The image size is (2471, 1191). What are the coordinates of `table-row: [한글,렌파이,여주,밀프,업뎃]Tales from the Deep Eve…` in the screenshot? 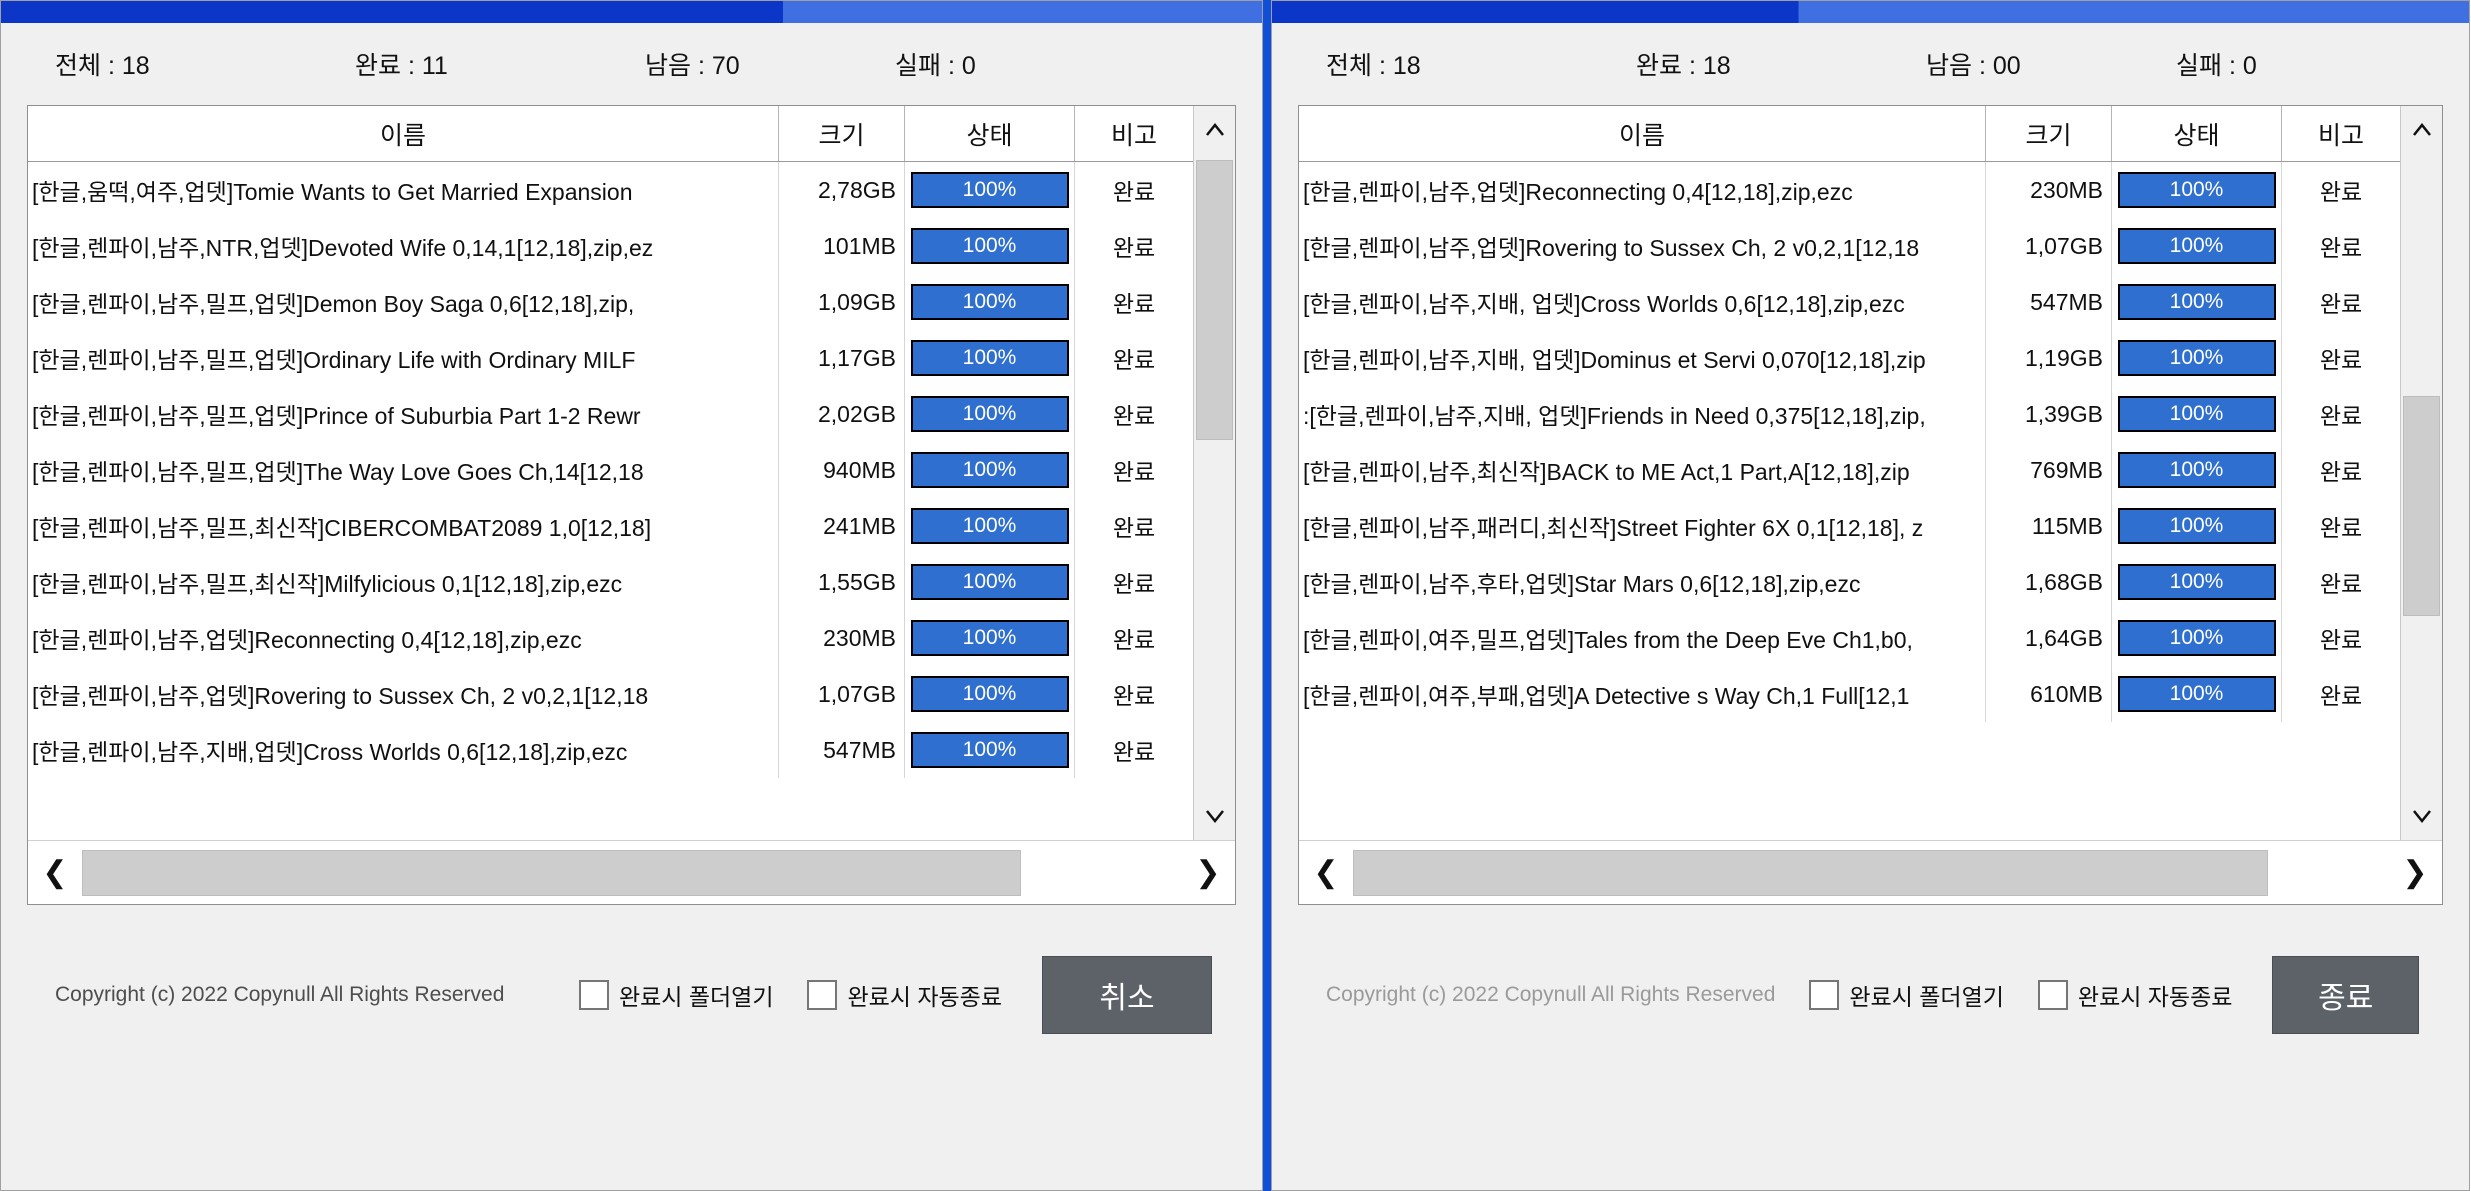 It's located at (1849, 638).